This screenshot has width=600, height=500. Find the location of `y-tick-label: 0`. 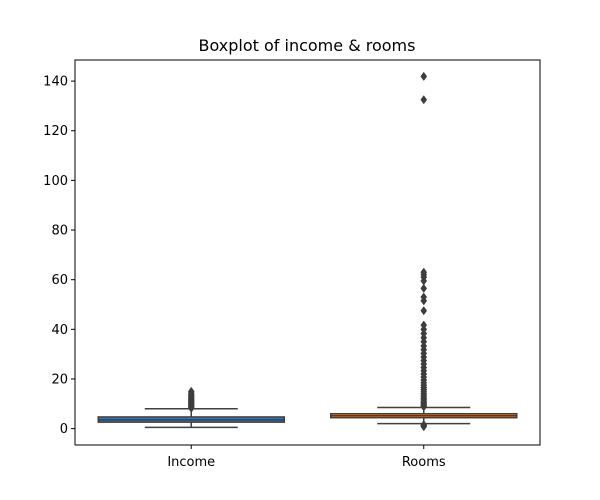

y-tick-label: 0 is located at coordinates (64, 429).